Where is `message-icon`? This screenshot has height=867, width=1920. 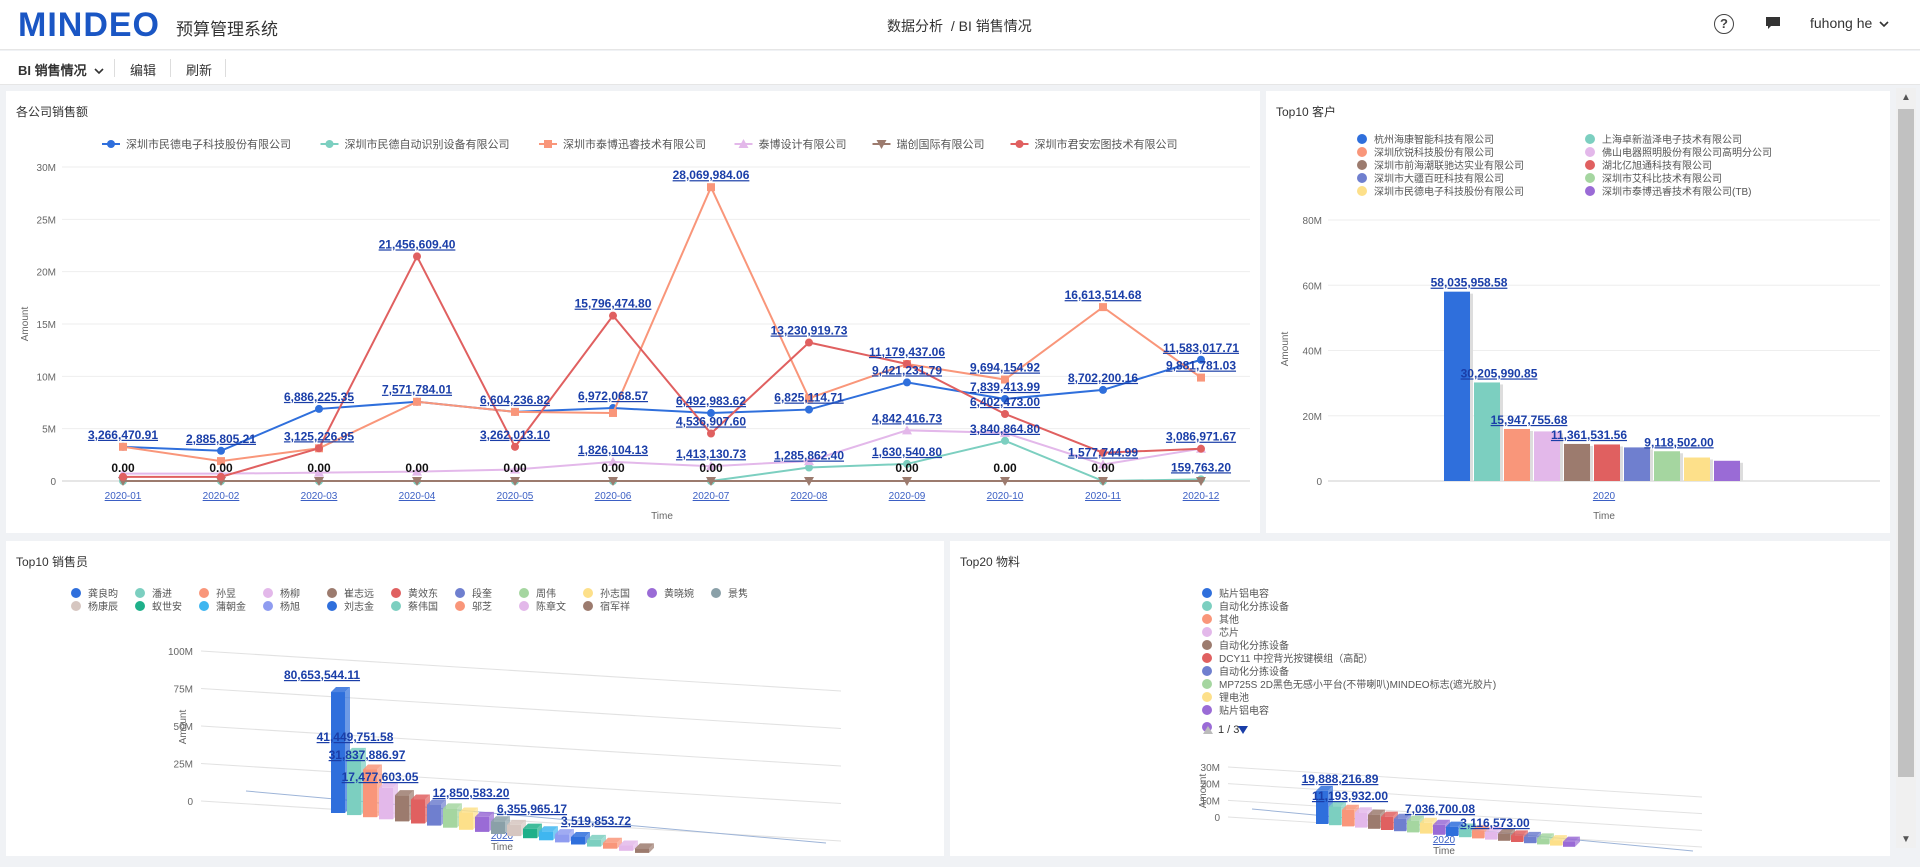 message-icon is located at coordinates (1773, 24).